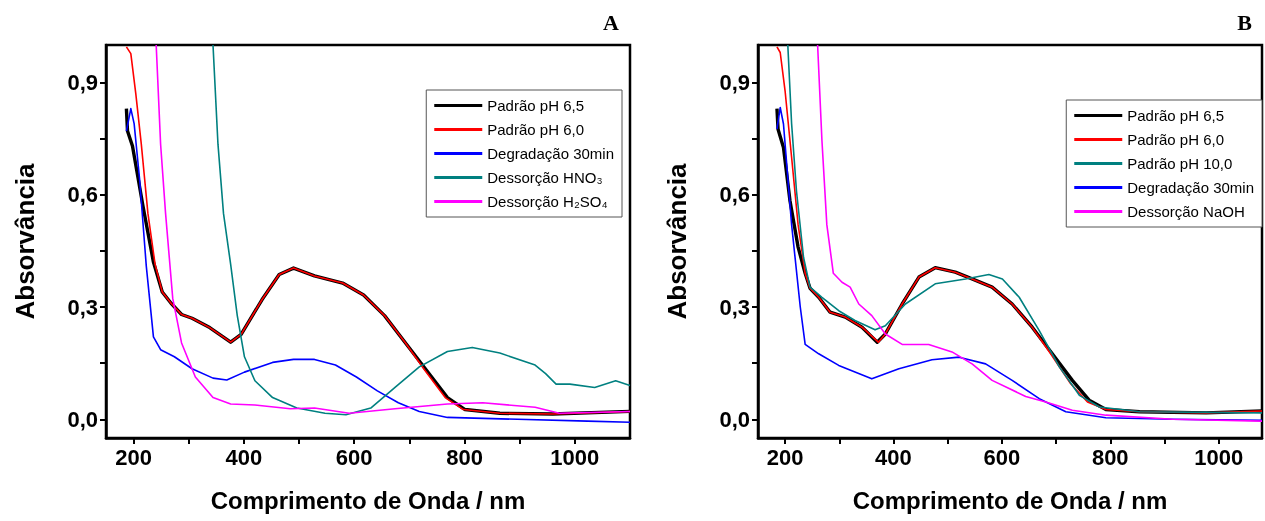  What do you see at coordinates (1186, 211) in the screenshot?
I see `legend-label: Dessorção NaOH` at bounding box center [1186, 211].